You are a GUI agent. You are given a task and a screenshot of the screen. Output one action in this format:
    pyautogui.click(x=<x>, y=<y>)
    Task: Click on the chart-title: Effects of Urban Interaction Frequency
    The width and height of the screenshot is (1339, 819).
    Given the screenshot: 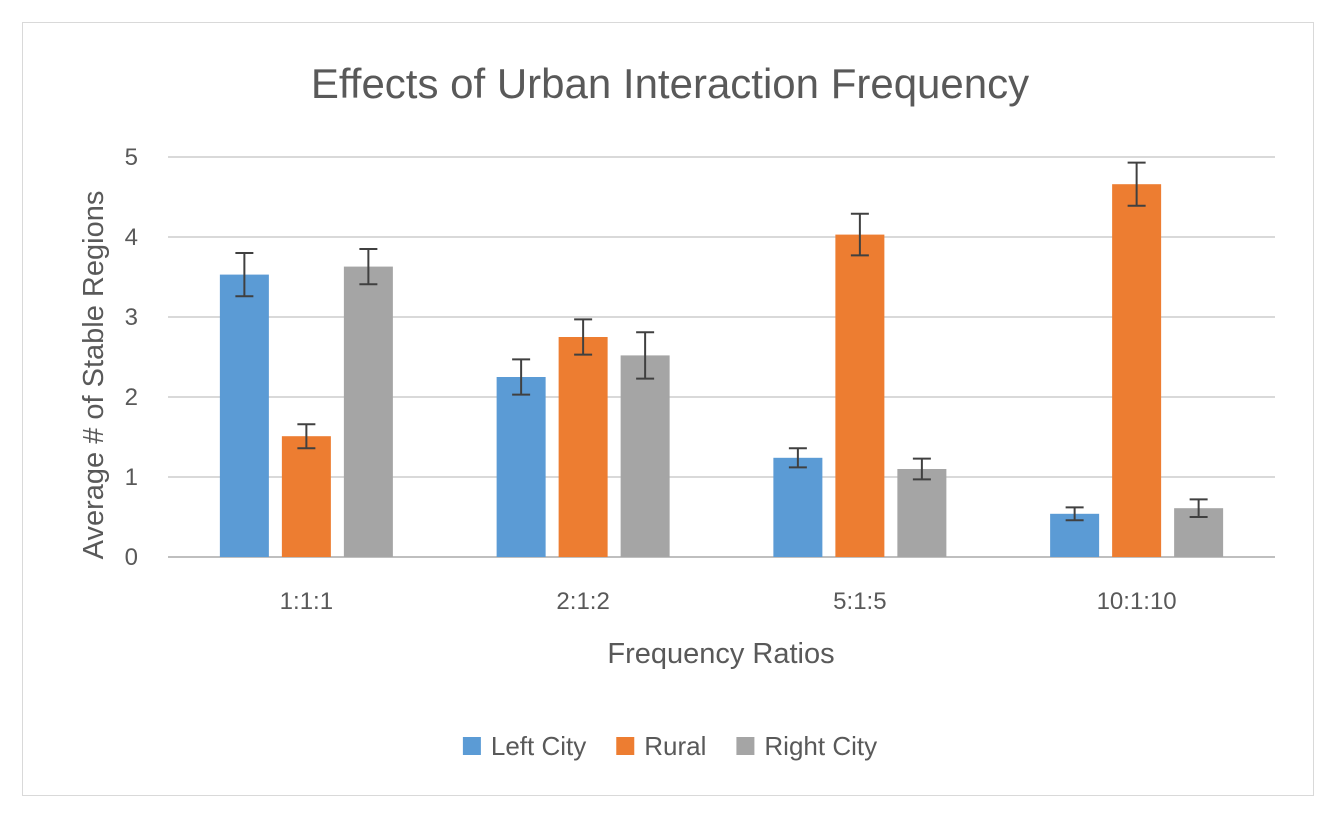 What is the action you would take?
    pyautogui.click(x=670, y=83)
    